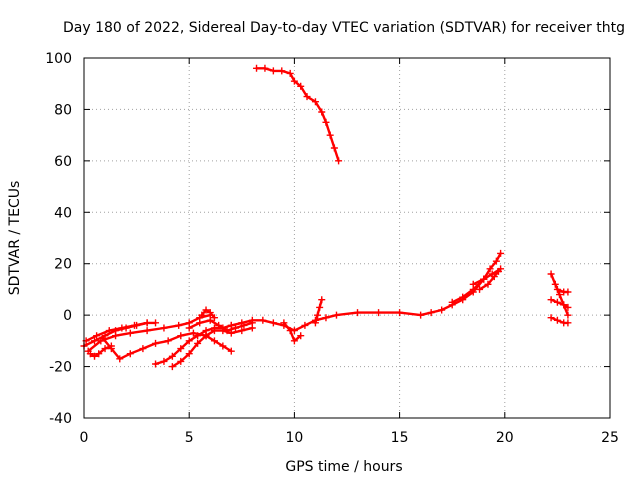 Image resolution: width=640 pixels, height=480 pixels. What do you see at coordinates (343, 467) in the screenshot?
I see `x-axis-label: GPS time / hours` at bounding box center [343, 467].